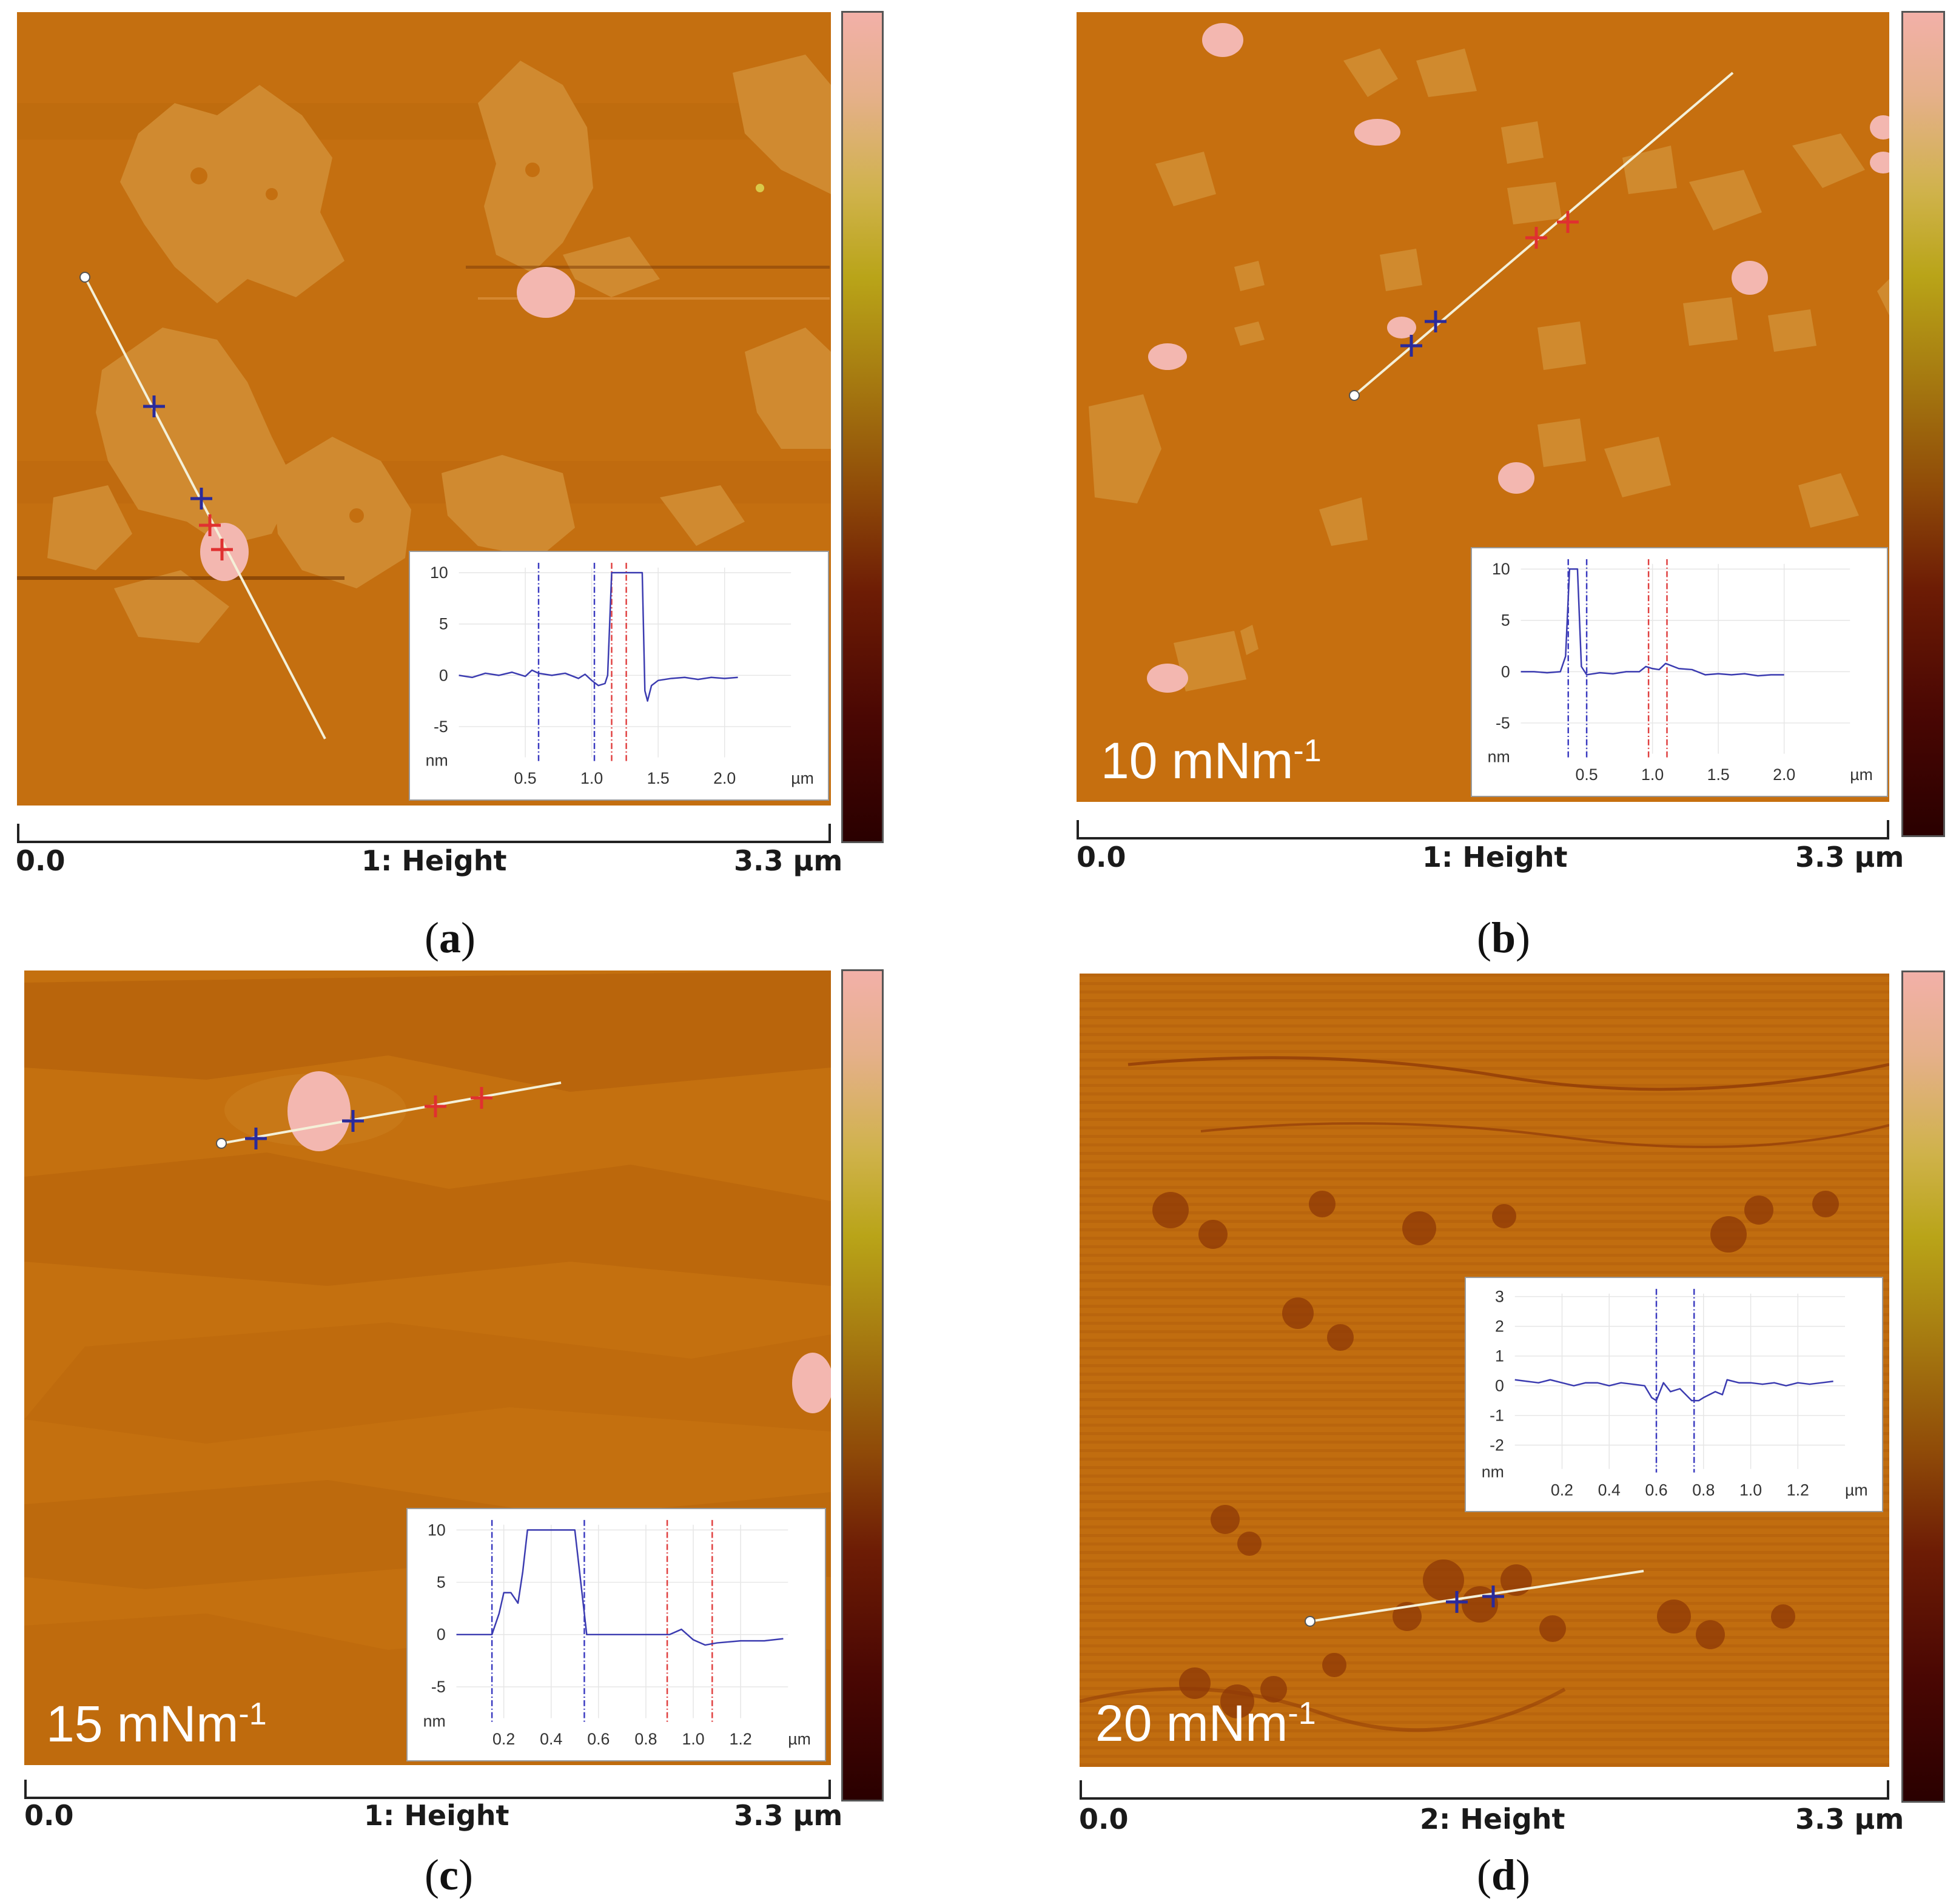 Image resolution: width=1959 pixels, height=1904 pixels. I want to click on height-profile-chart: 10 5 0 -5 0.2 0.4 0.6 0.8 1.0 1.2 nm µm, so click(617, 1633).